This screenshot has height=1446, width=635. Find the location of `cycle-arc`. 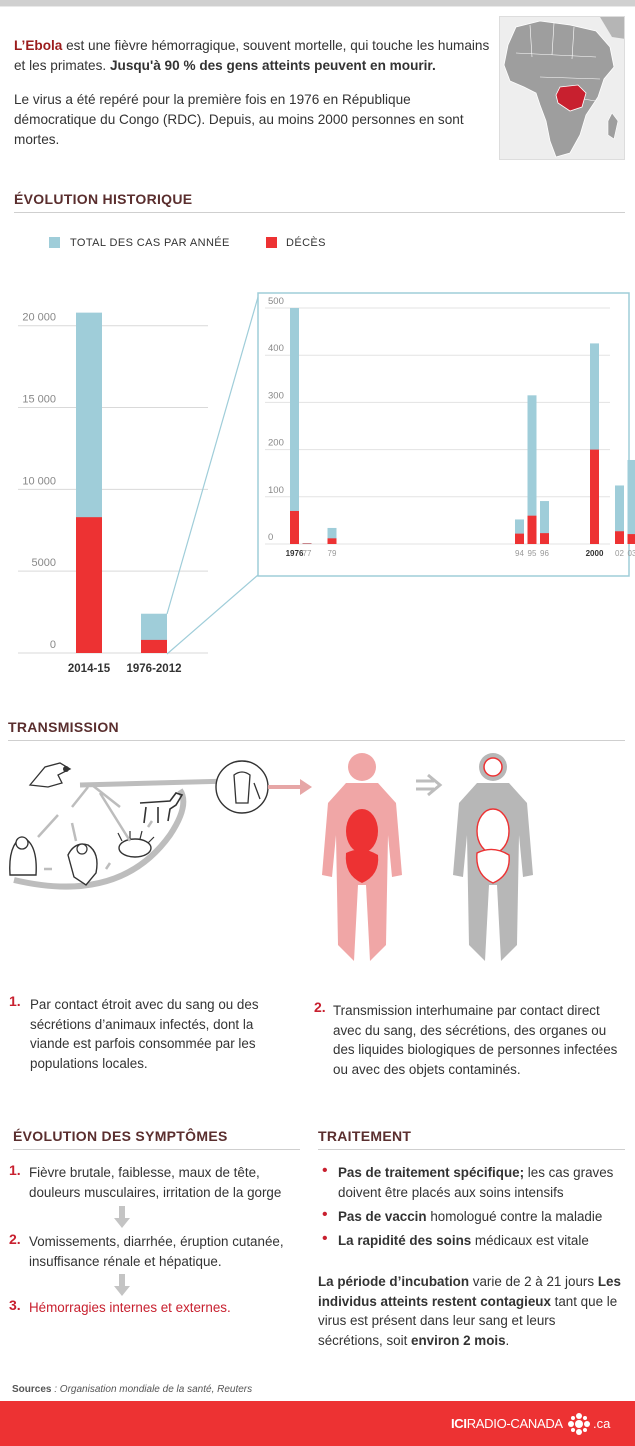

cycle-arc is located at coordinates (100, 839).